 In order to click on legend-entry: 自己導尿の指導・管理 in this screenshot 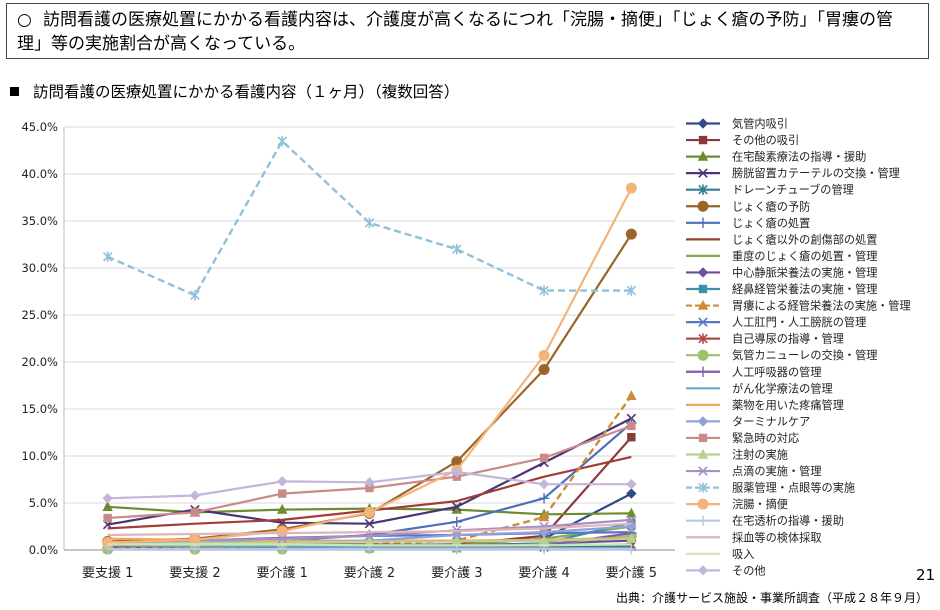, I will do `click(765, 339)`.